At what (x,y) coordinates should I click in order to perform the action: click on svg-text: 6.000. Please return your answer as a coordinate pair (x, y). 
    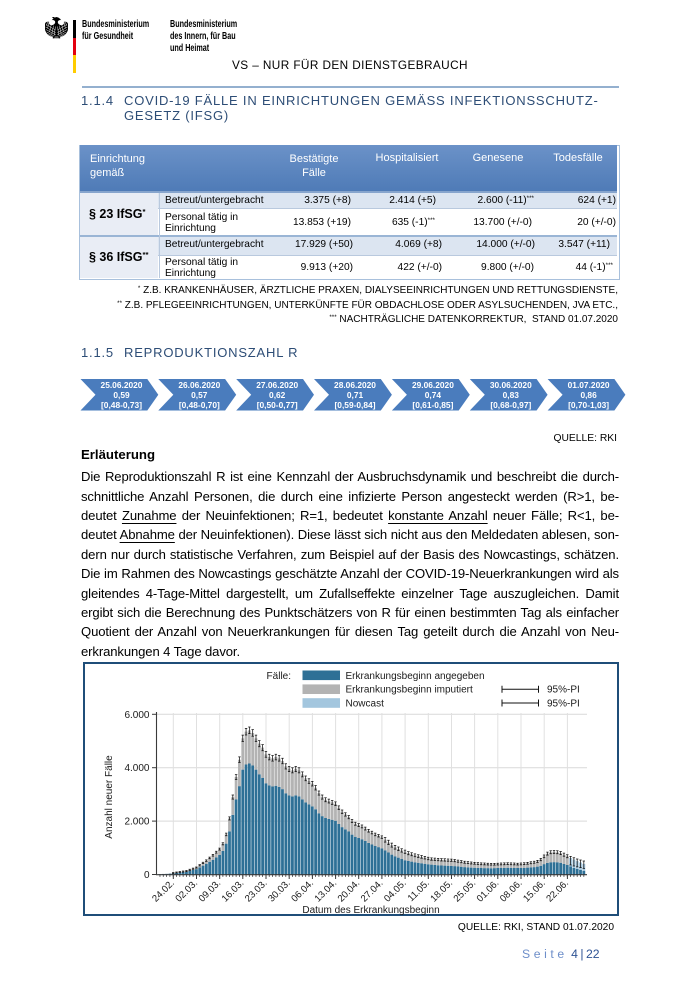
    Looking at the image, I should click on (136, 715).